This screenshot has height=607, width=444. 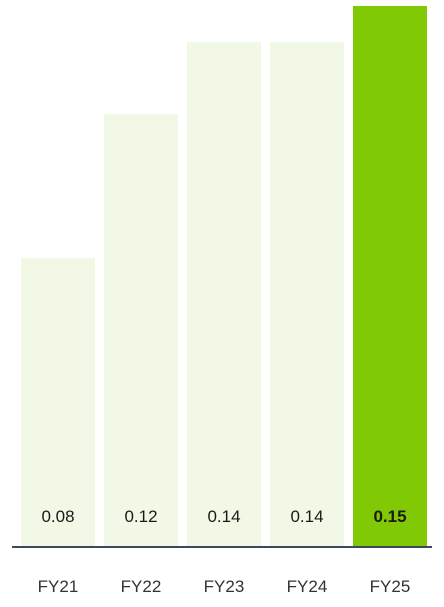 I want to click on bar-fy23, so click(x=224, y=294).